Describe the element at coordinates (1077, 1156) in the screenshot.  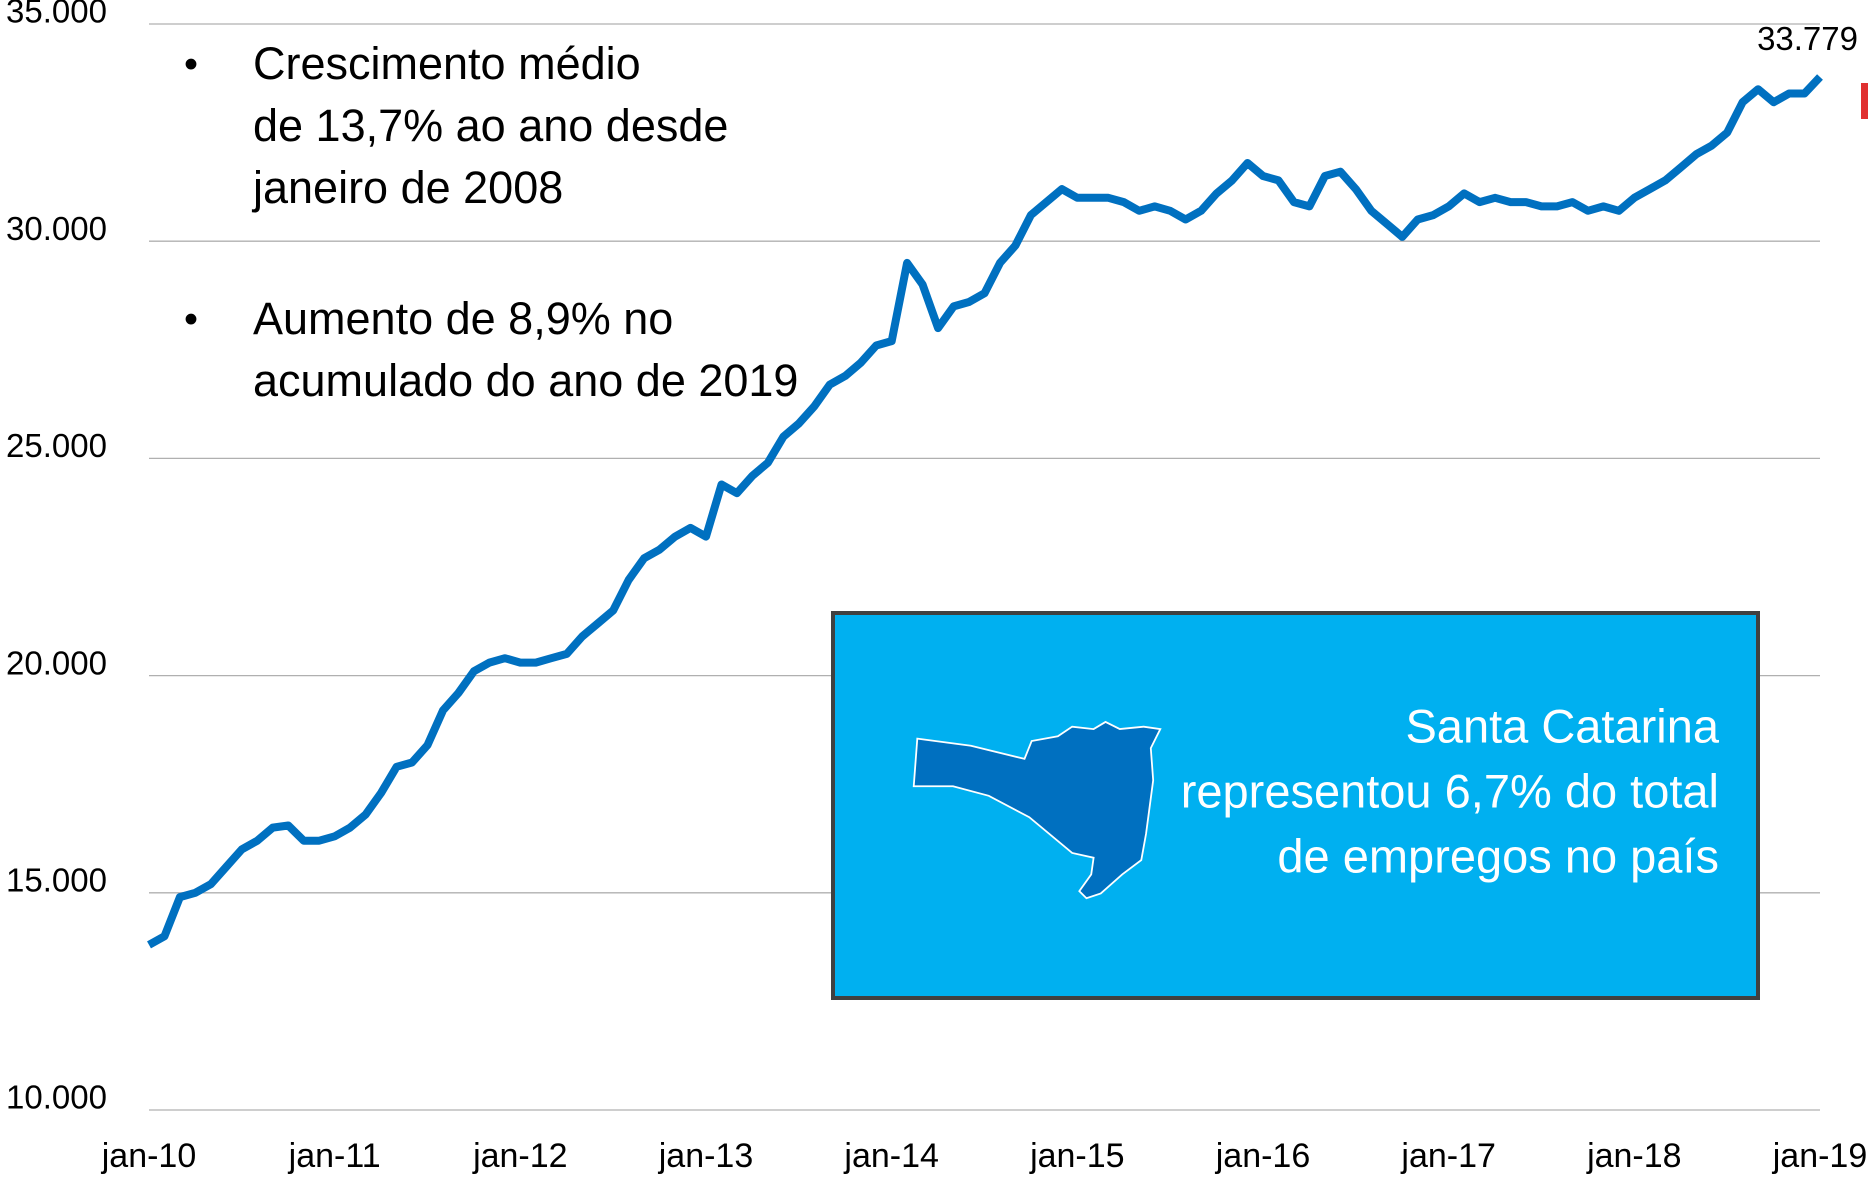
I see `x-tick-label: jan-15` at that location.